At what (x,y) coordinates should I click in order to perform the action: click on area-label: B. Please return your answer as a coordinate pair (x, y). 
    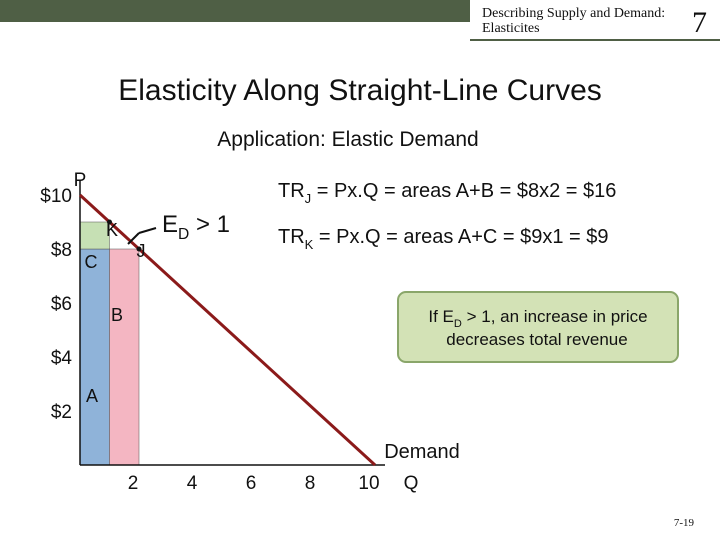
    Looking at the image, I should click on (117, 315).